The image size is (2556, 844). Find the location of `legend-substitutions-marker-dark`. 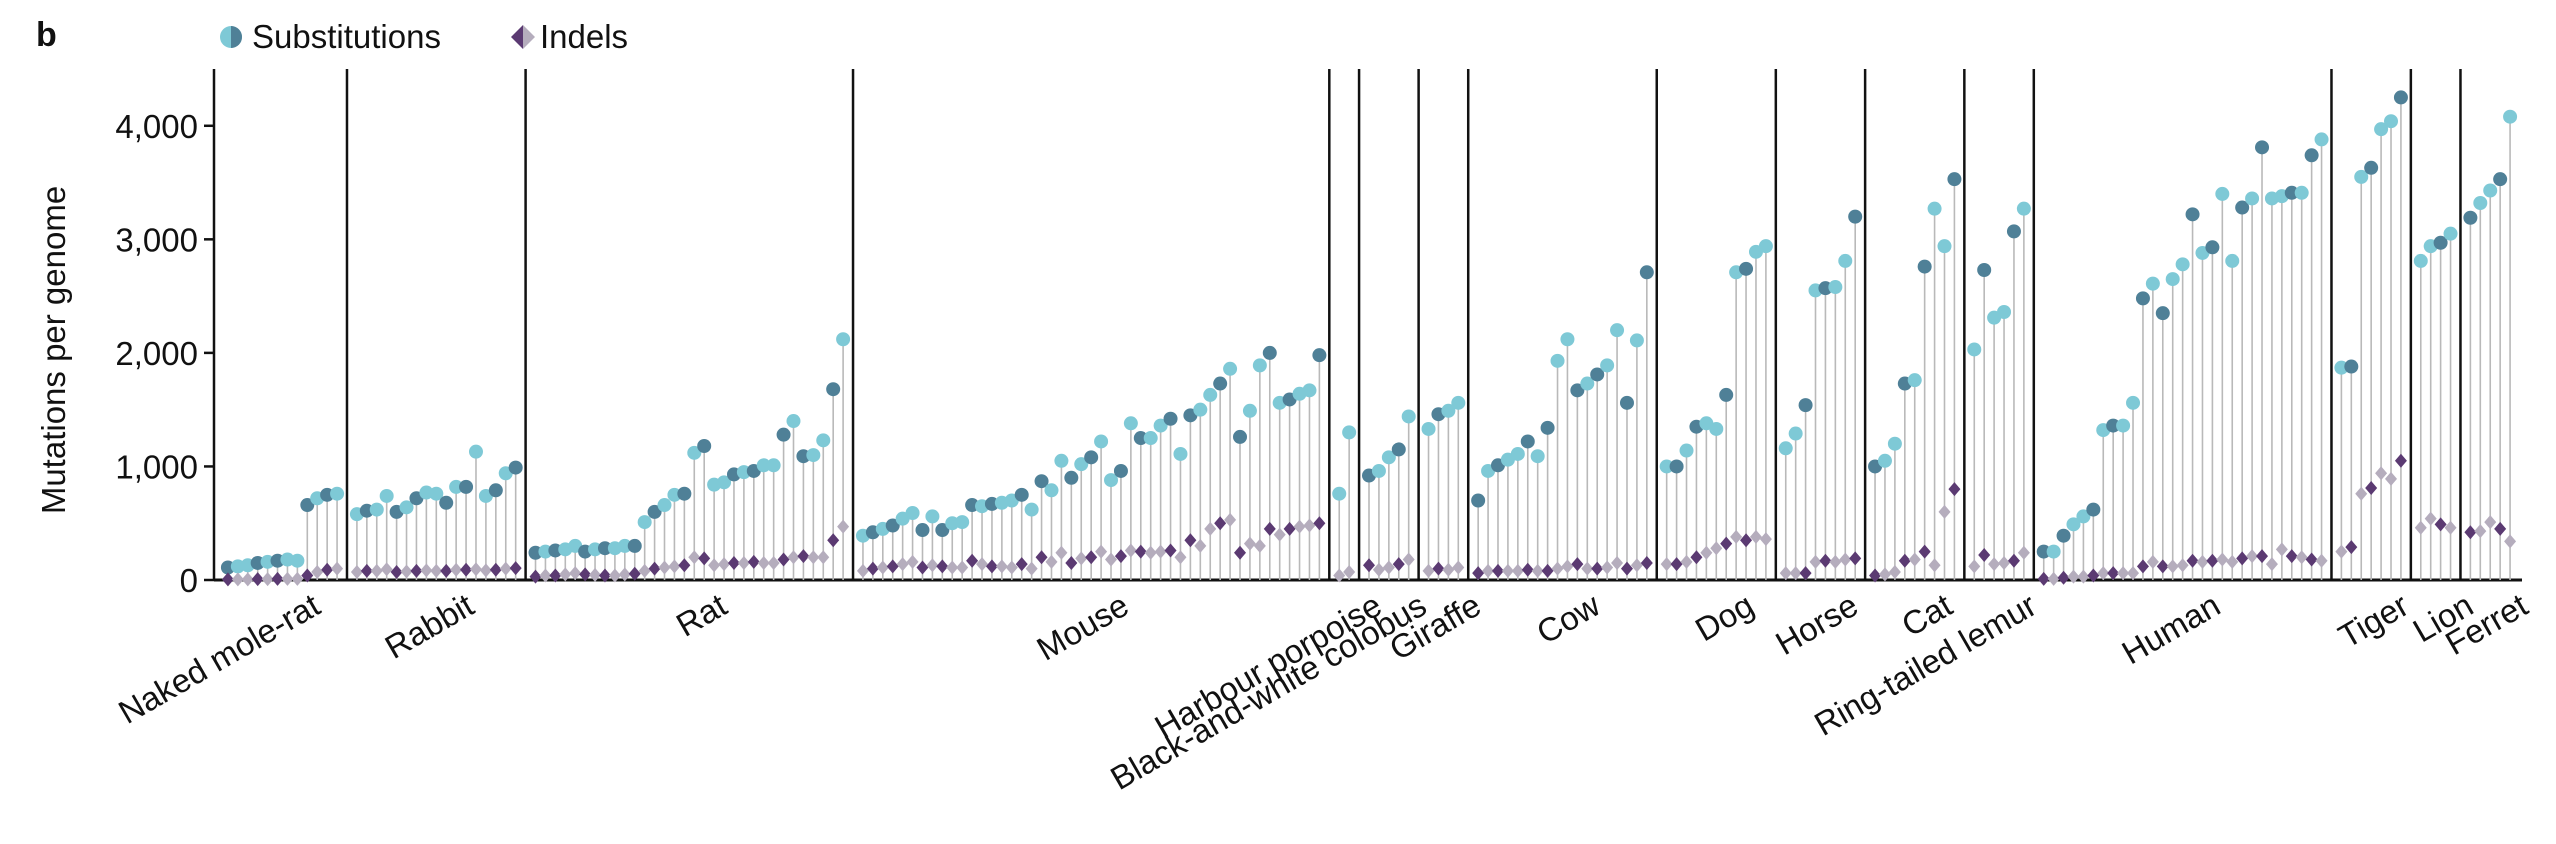

legend-substitutions-marker-dark is located at coordinates (236, 37).